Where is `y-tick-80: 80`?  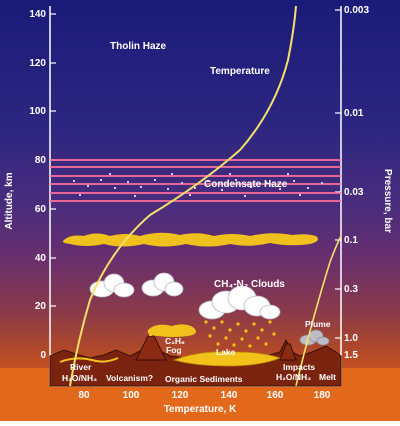
y-tick-80: 80 is located at coordinates (40, 160).